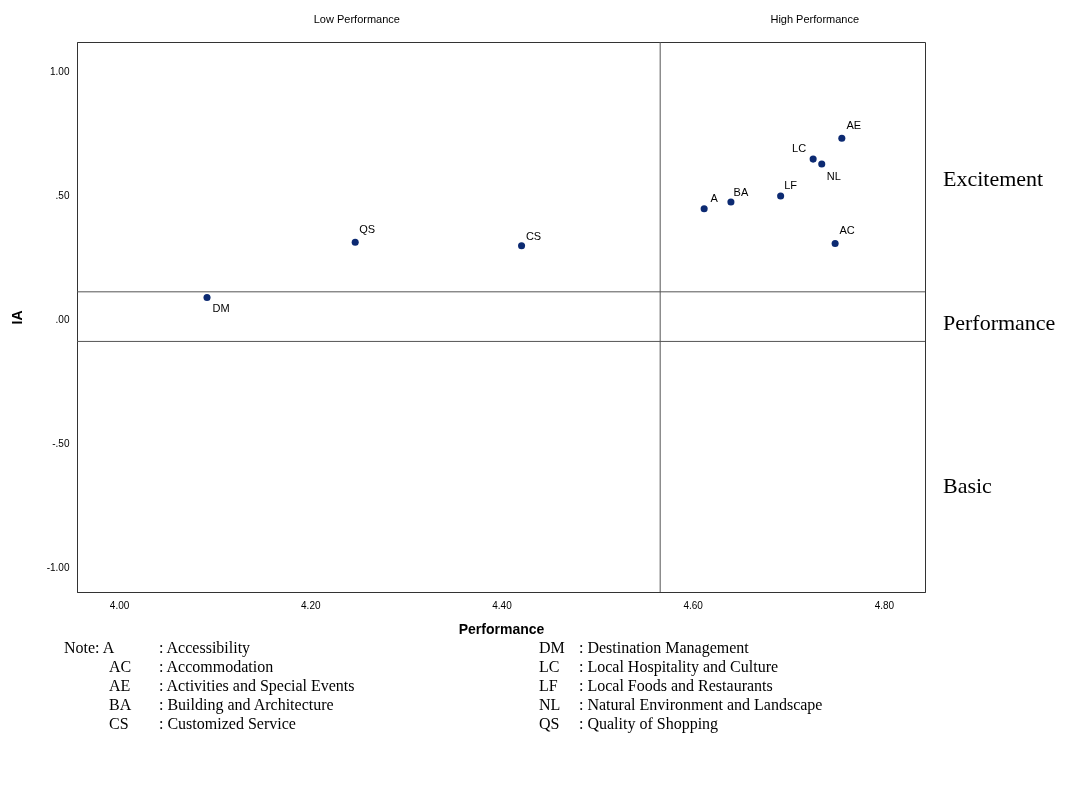 This screenshot has width=1081, height=791. I want to click on text: CS : Customized Service, so click(202, 723).